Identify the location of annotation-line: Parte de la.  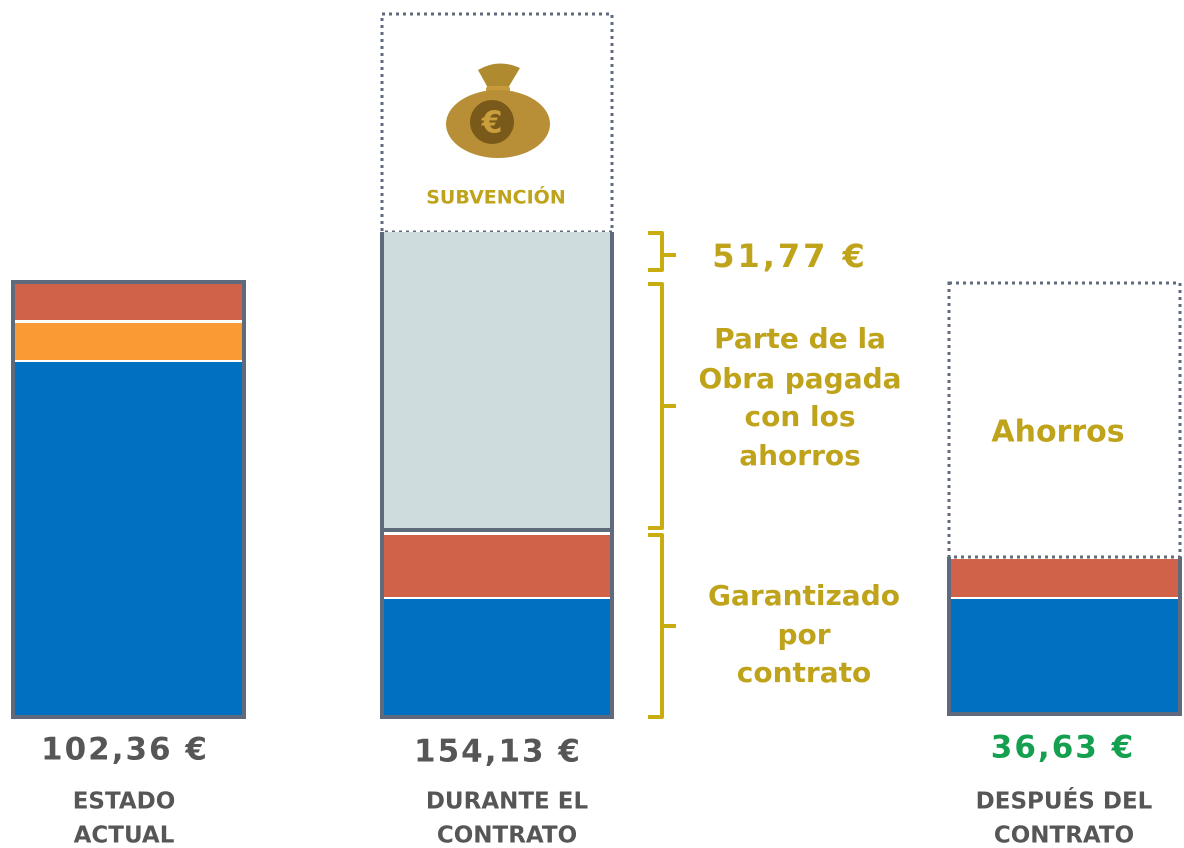
(800, 338).